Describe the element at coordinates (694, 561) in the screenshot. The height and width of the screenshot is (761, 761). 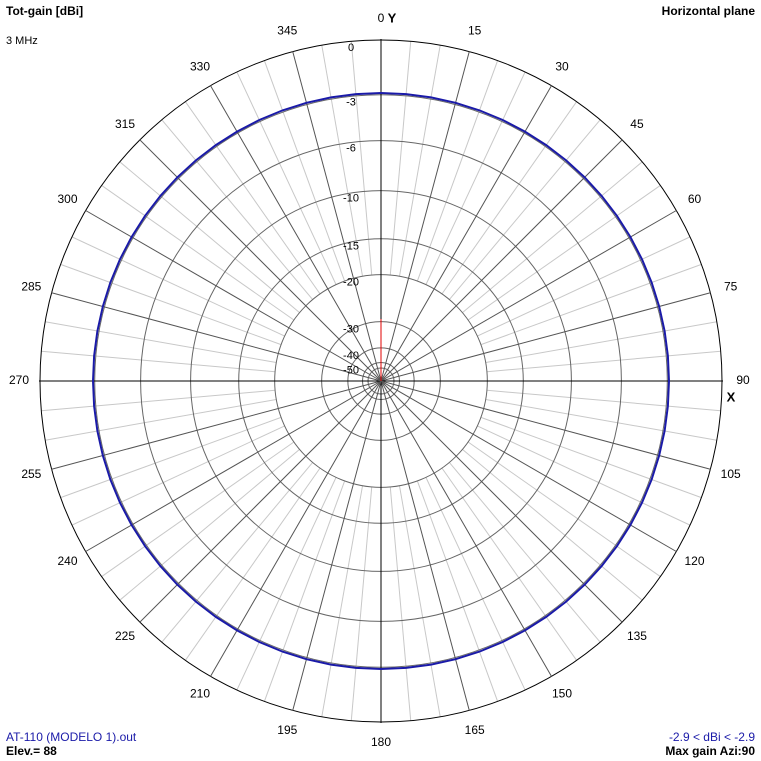
I see `angle-tick-label: 120` at that location.